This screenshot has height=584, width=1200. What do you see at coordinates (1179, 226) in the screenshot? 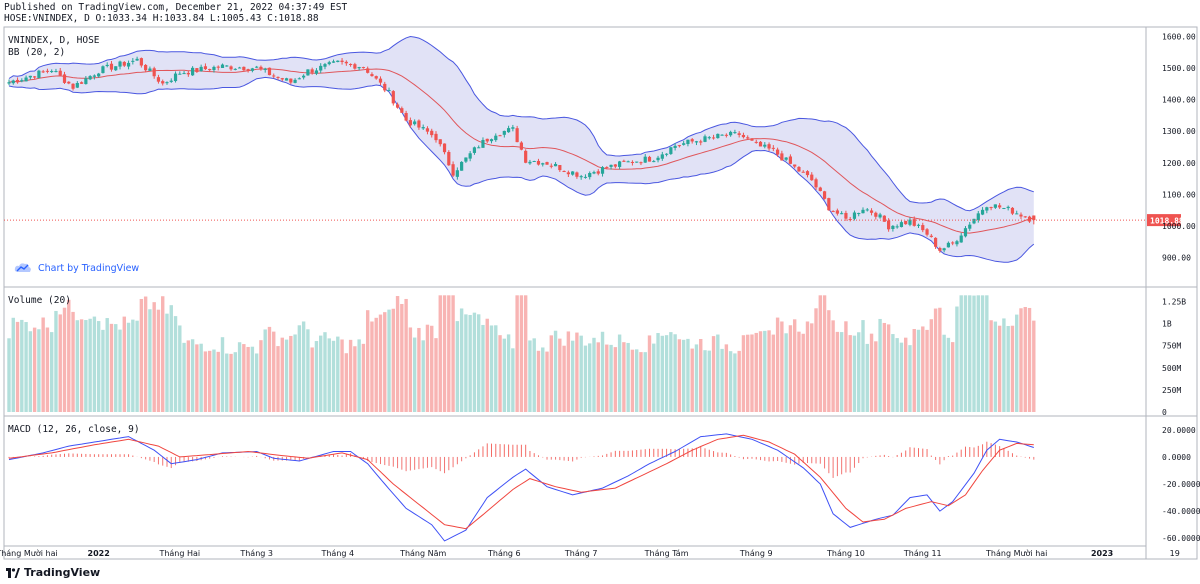
I see `price-tick-label: 1000.00` at bounding box center [1179, 226].